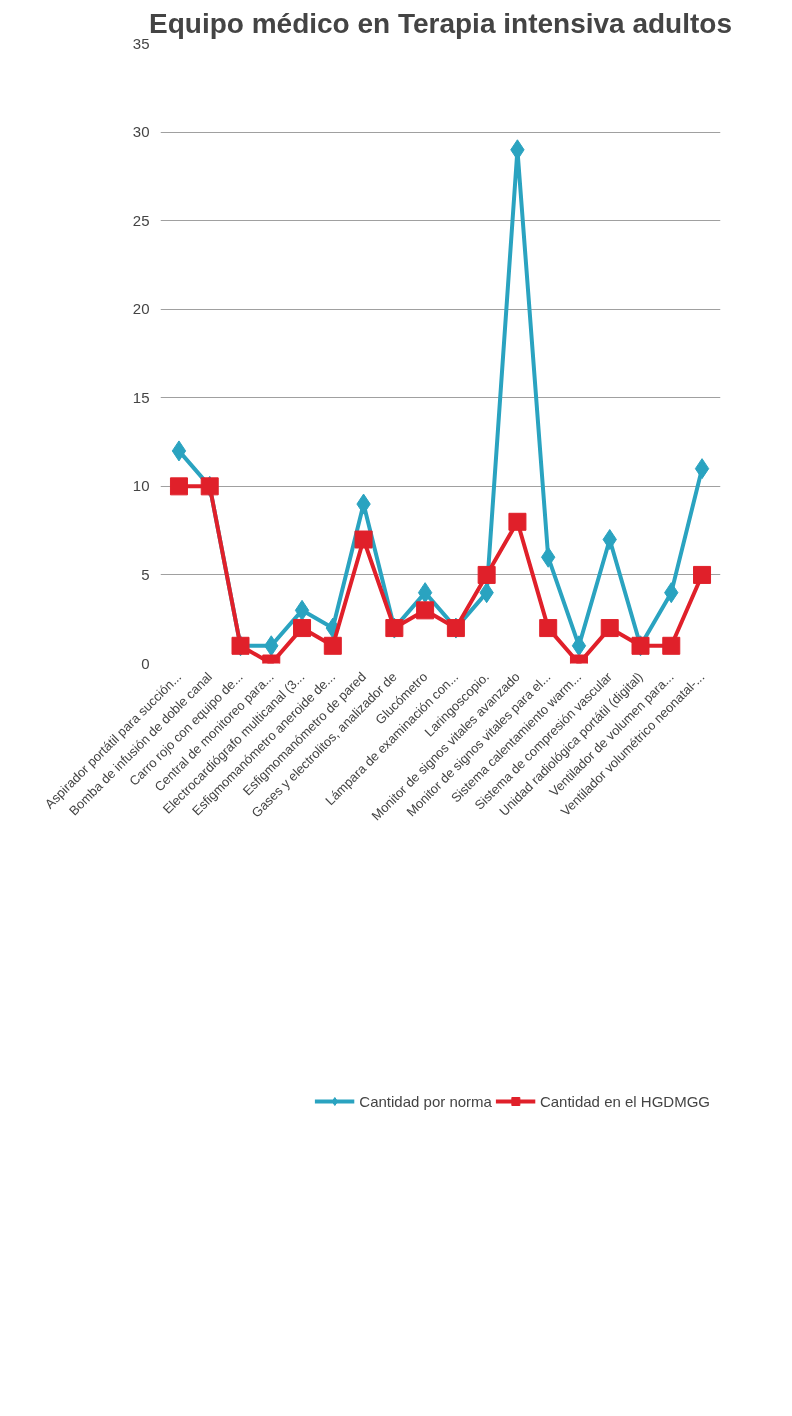 The width and height of the screenshot is (792, 1416). Describe the element at coordinates (145, 574) in the screenshot. I see `y-tick-label: 5` at that location.